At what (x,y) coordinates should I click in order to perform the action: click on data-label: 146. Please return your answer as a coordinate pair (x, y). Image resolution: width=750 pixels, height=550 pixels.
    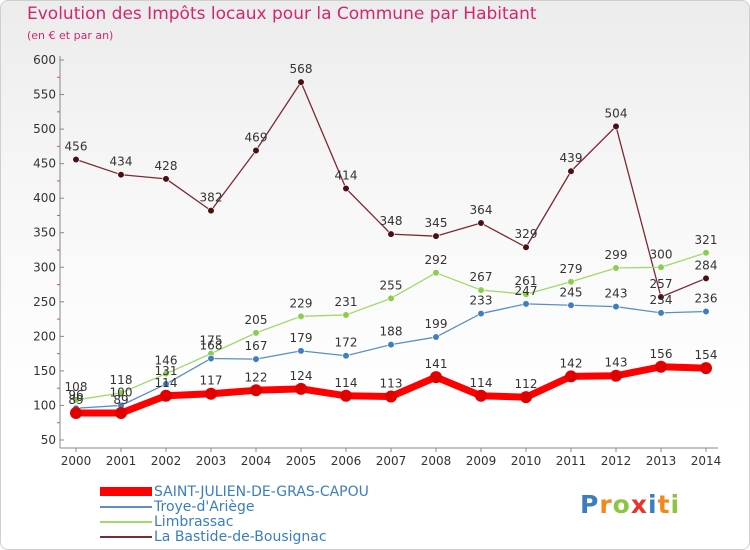
    Looking at the image, I should click on (166, 361).